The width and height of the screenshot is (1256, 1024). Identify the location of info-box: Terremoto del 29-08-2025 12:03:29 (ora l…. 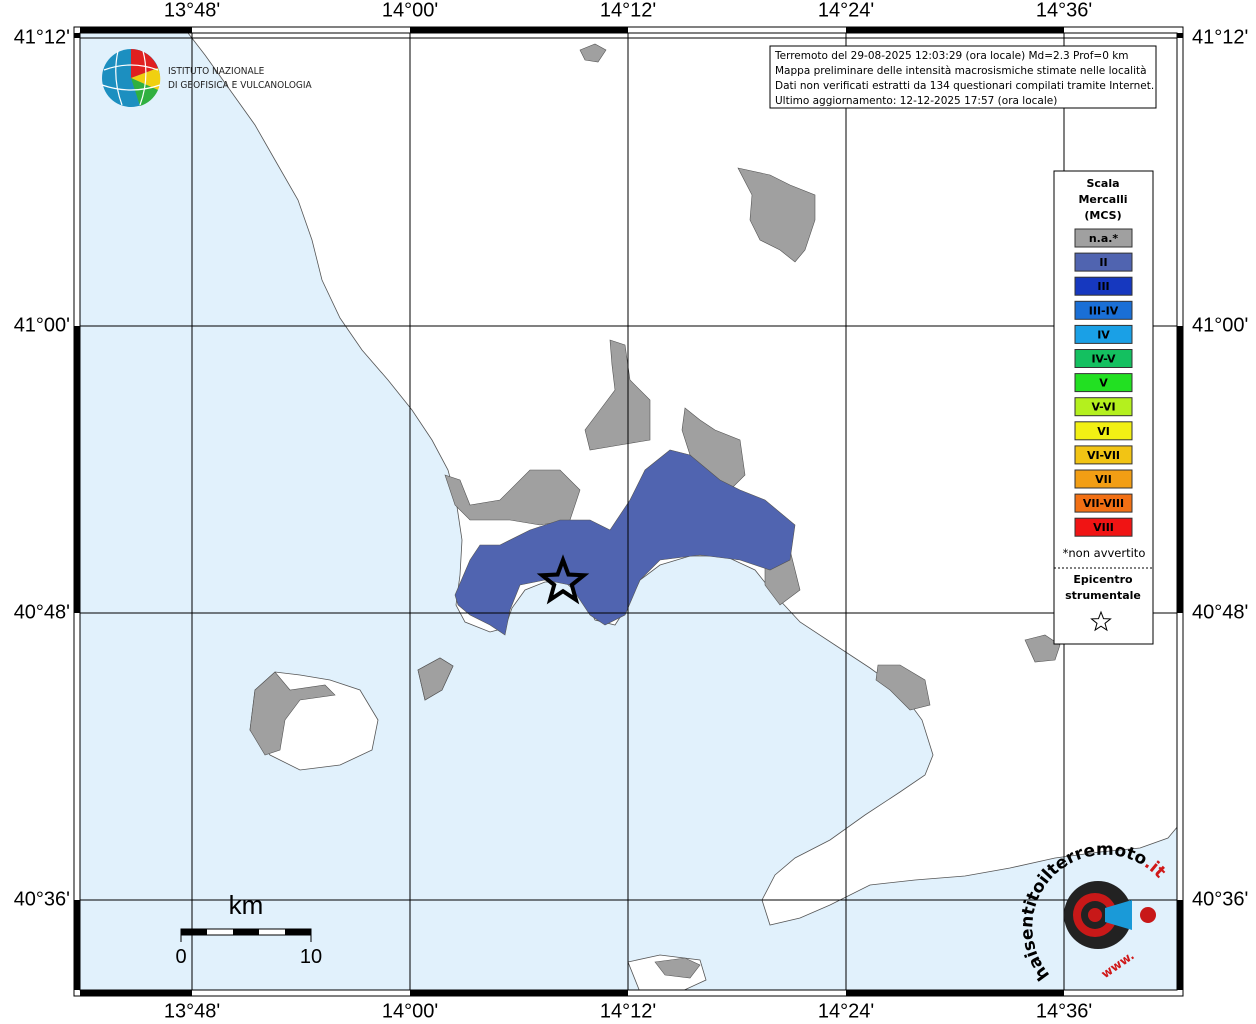
(963, 77).